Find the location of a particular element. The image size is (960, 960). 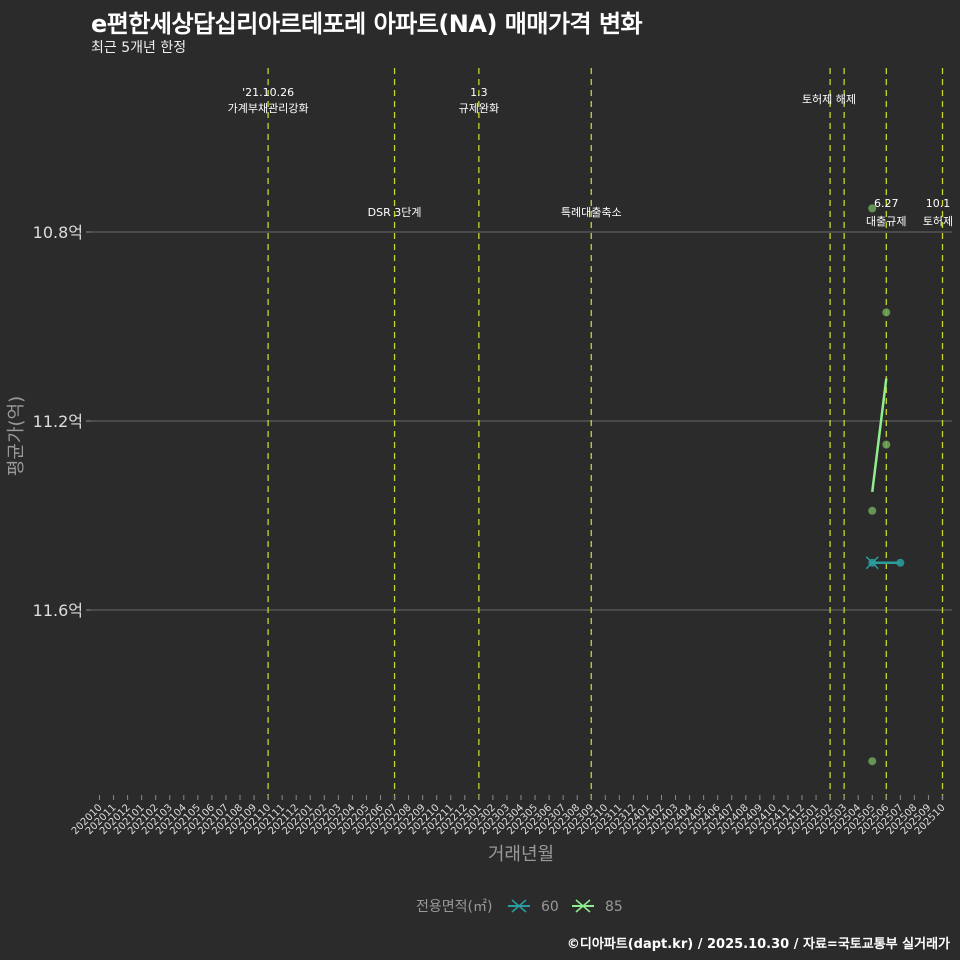

annotation-label: DSR 3단계 is located at coordinates (395, 212).